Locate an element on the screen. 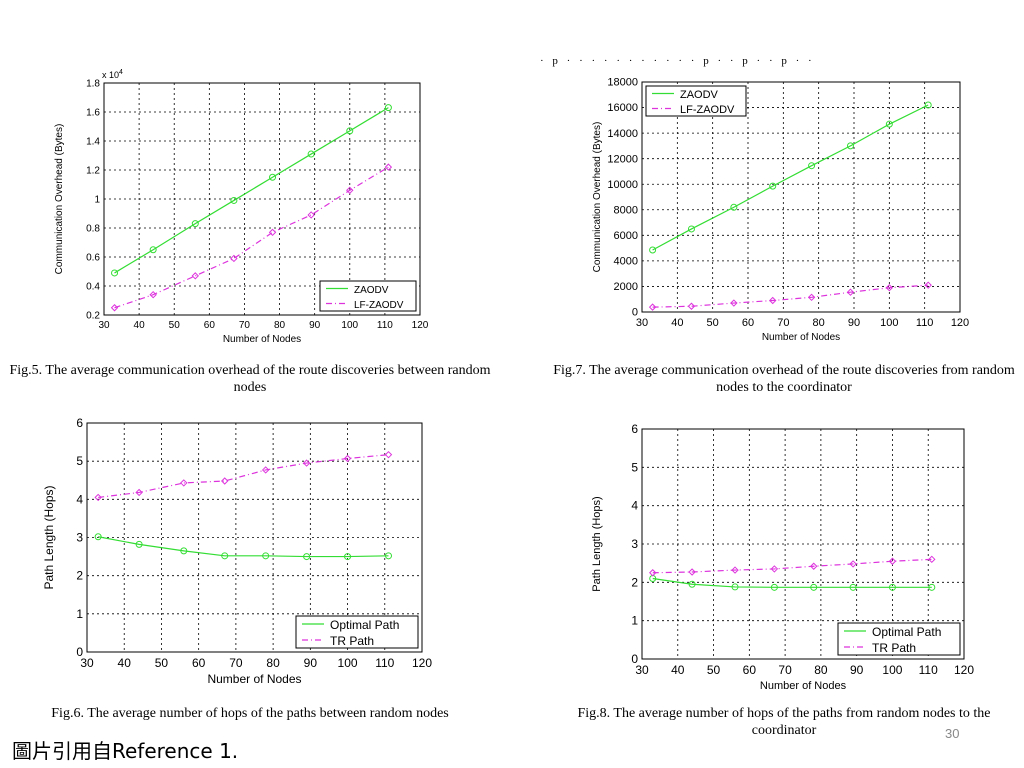 Image resolution: width=1024 pixels, height=768 pixels. y-exponent-label: x 104 is located at coordinates (112, 74).